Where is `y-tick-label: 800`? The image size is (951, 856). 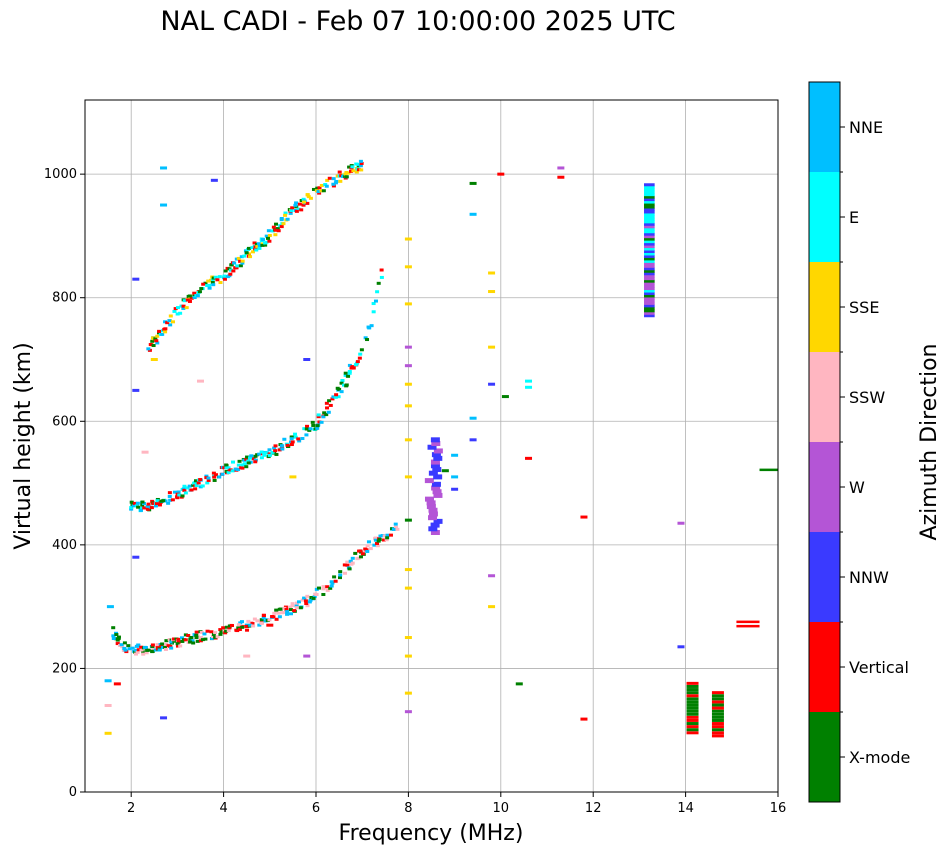
y-tick-label: 800 is located at coordinates (64, 298).